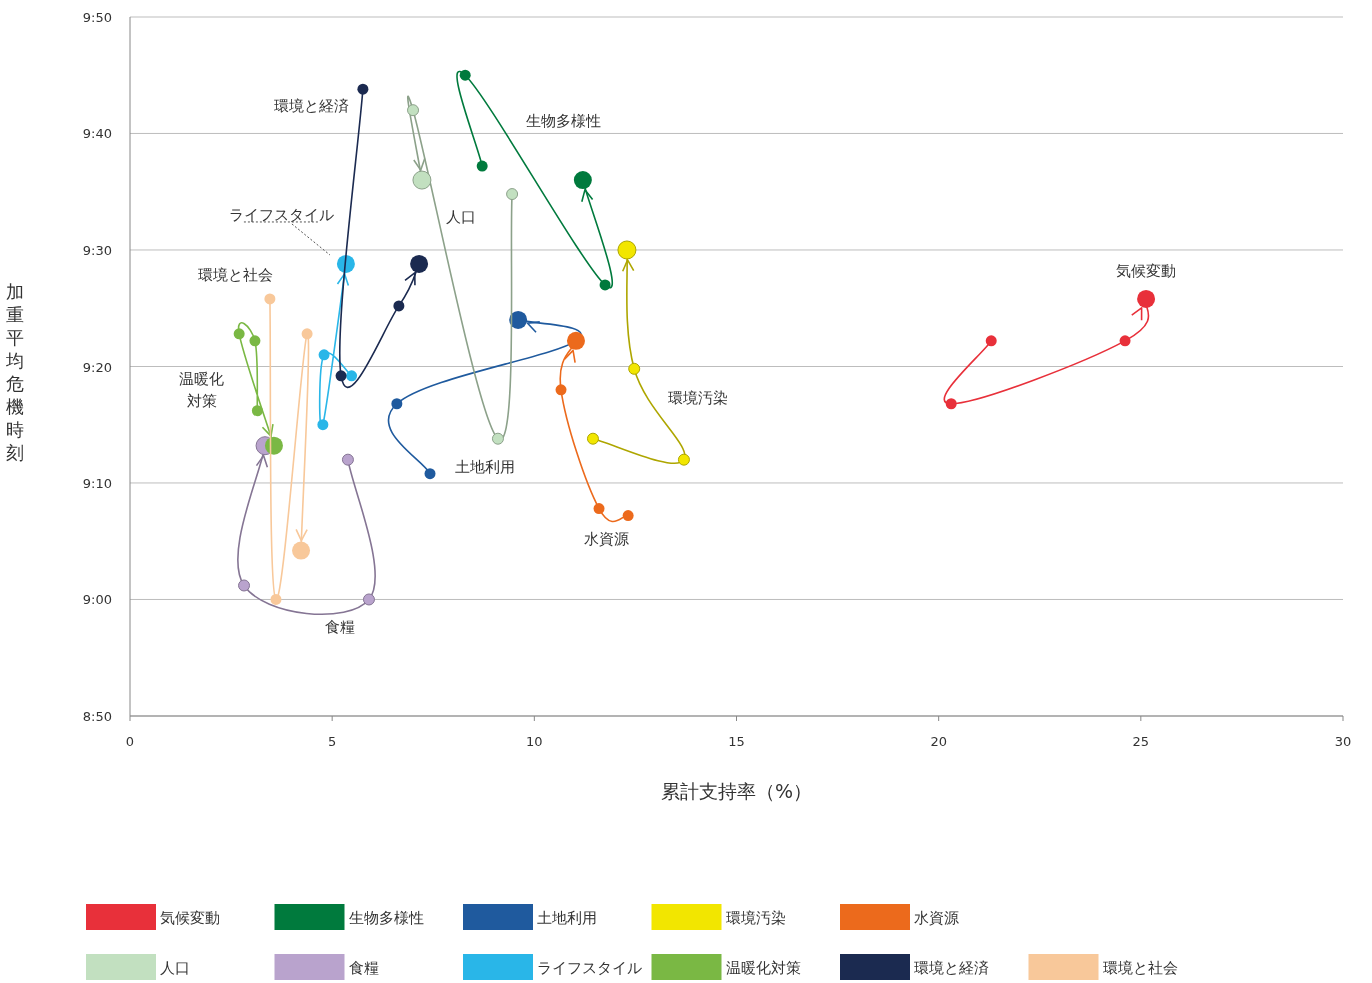  Describe the element at coordinates (363, 968) in the screenshot. I see `legend-label: 食糧` at that location.